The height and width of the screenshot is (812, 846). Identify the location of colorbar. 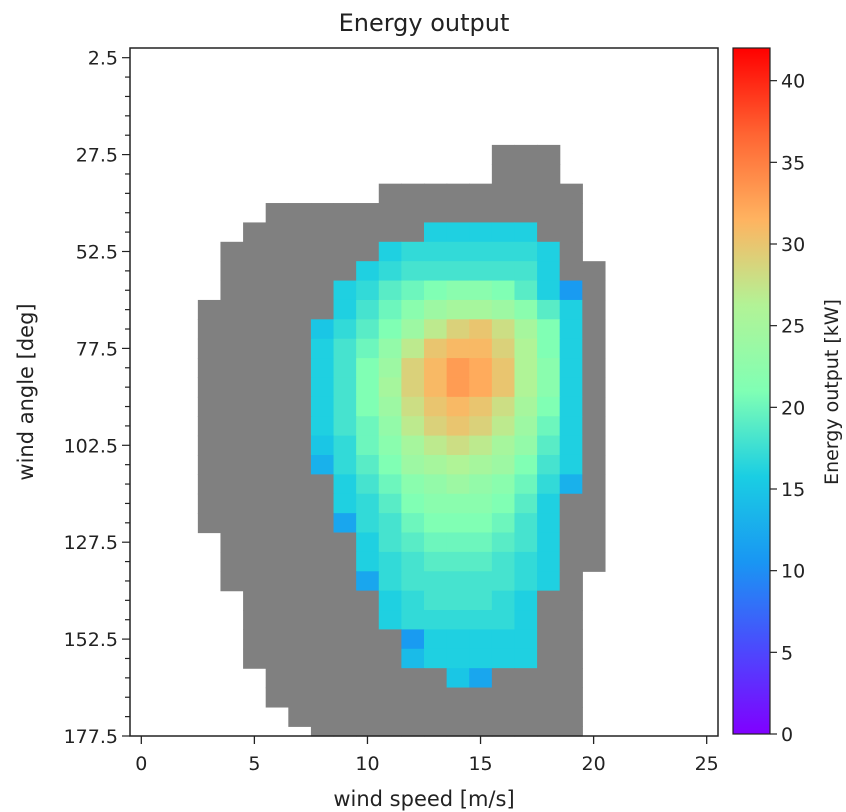
(751, 391).